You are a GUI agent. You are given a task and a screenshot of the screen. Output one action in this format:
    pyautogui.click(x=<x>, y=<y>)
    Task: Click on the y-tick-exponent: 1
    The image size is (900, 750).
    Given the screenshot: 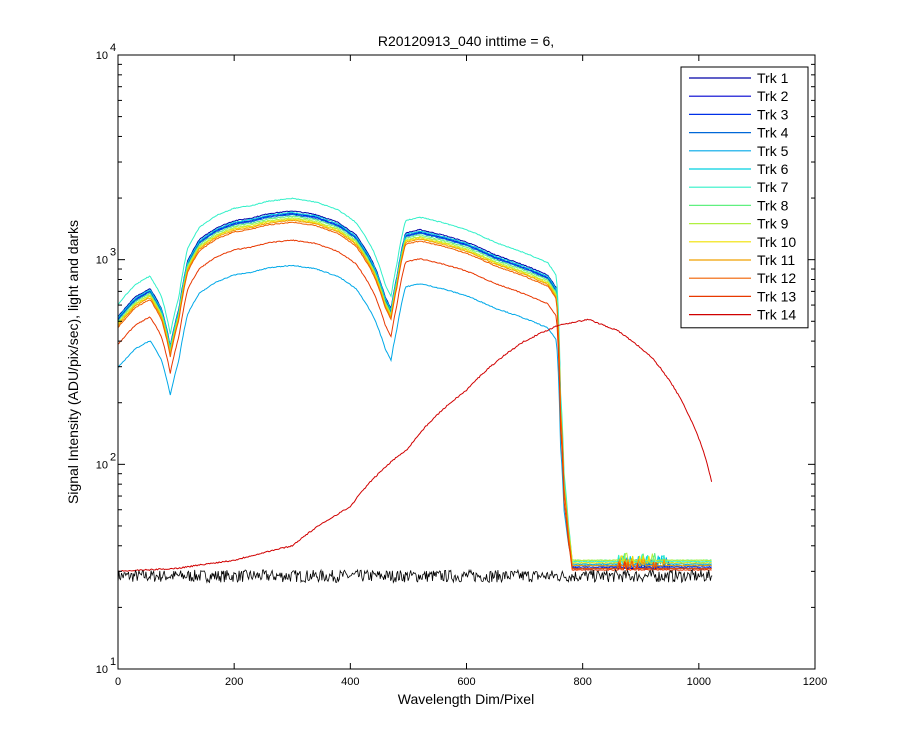 What is the action you would take?
    pyautogui.click(x=113, y=662)
    